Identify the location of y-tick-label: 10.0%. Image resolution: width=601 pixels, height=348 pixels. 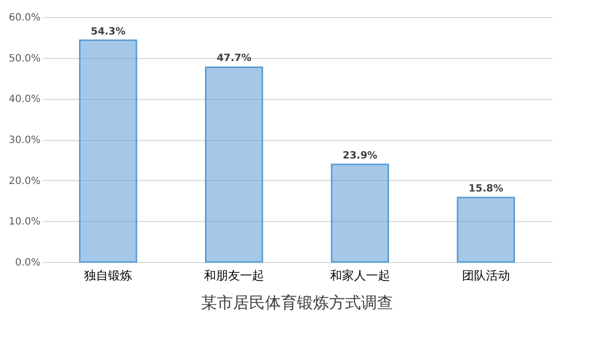
(24, 222).